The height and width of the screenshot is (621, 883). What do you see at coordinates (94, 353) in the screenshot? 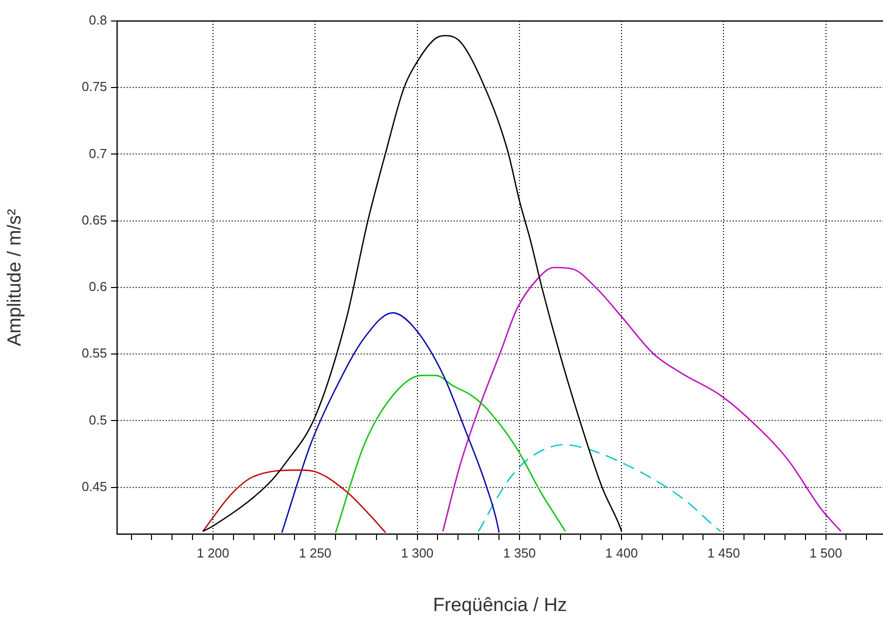
I see `y-tick-label: 0.55` at bounding box center [94, 353].